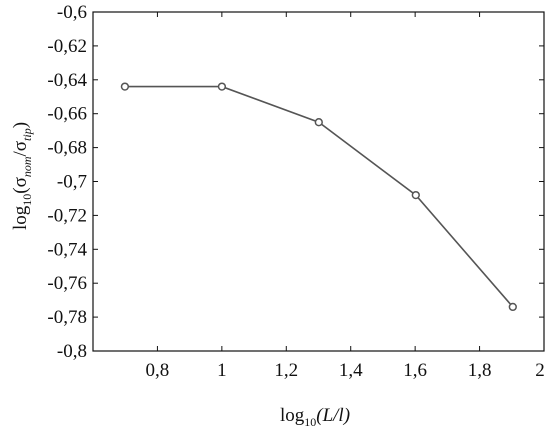  I want to click on x-axis-title: log10(L/l), so click(315, 416).